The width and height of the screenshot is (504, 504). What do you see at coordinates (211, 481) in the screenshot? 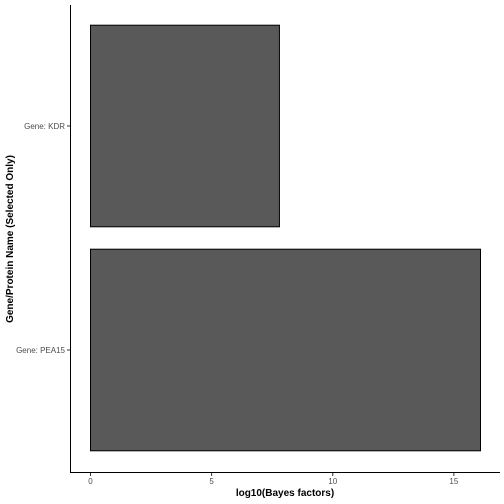
I see `x-tick-label-5: 5` at bounding box center [211, 481].